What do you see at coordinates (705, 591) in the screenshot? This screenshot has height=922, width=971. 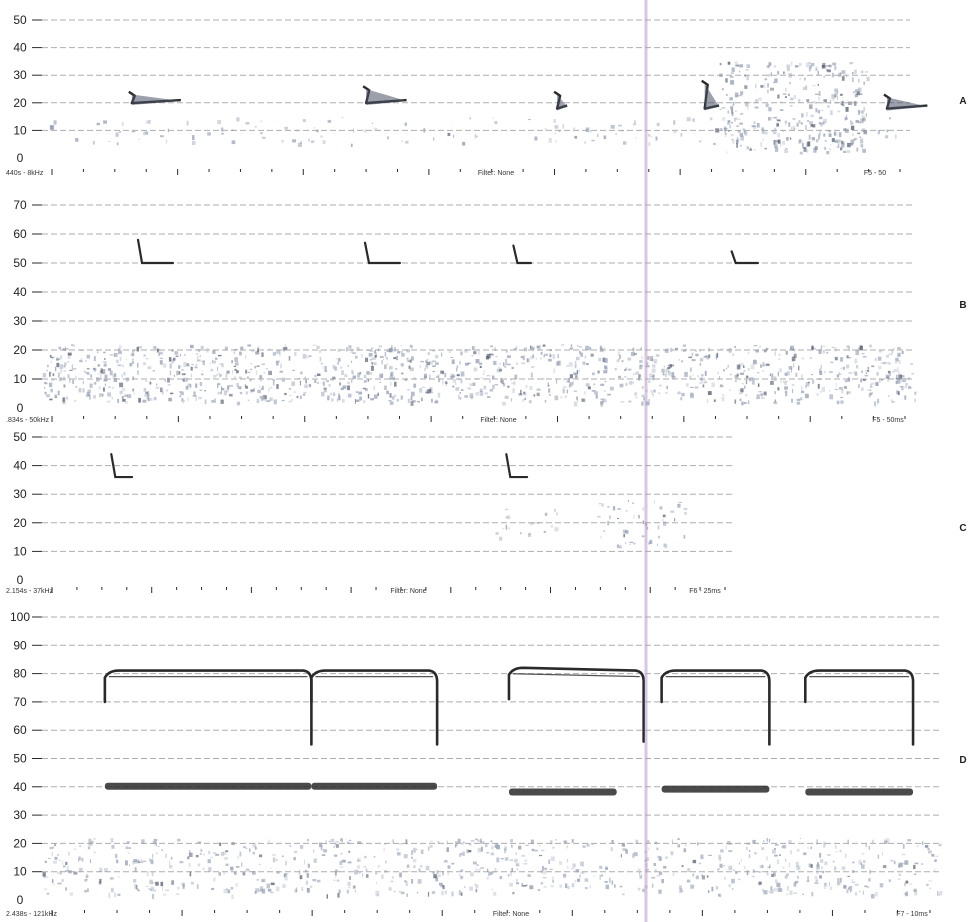 I see `footer-right-label: F6 - 25ms` at bounding box center [705, 591].